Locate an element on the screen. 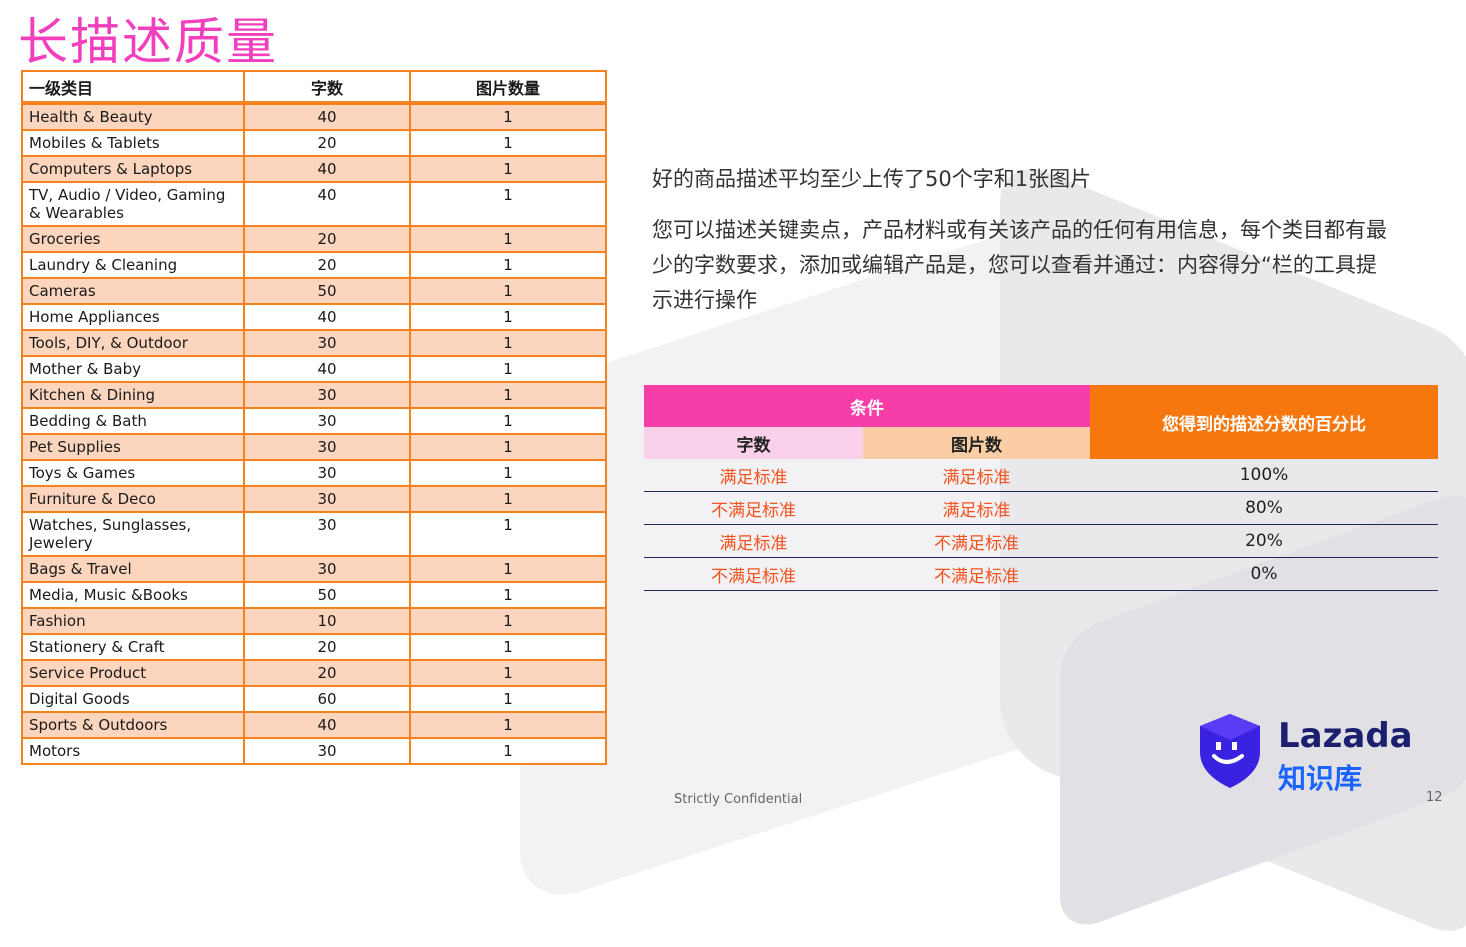 This screenshot has height=947, width=1466. table-row: Stationery & Craft 20 1 is located at coordinates (314, 647).